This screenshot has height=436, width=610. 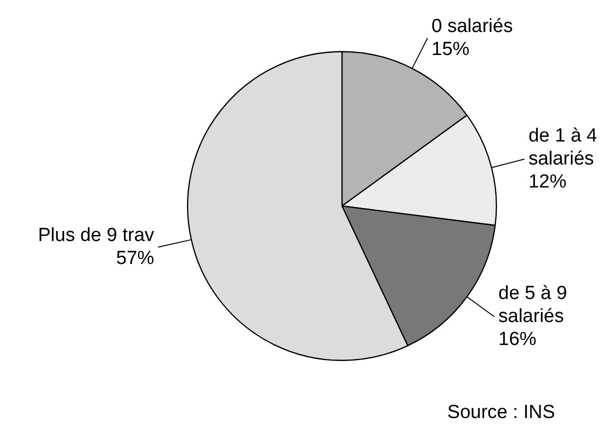 I want to click on slice-label: 0 salariés, so click(x=472, y=26).